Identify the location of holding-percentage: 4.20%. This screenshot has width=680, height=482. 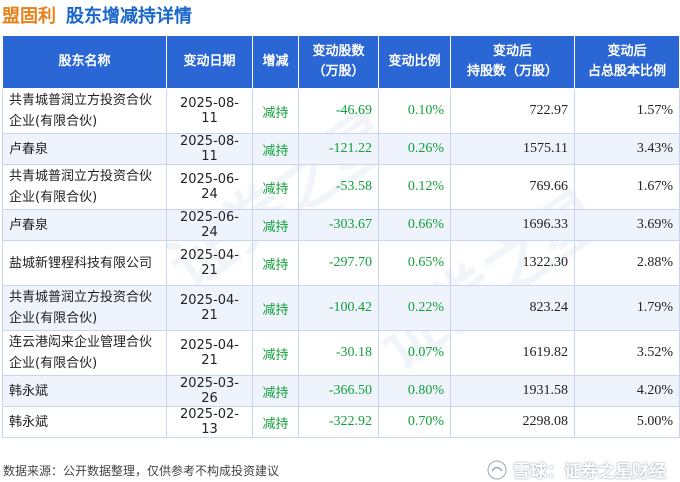
(627, 391).